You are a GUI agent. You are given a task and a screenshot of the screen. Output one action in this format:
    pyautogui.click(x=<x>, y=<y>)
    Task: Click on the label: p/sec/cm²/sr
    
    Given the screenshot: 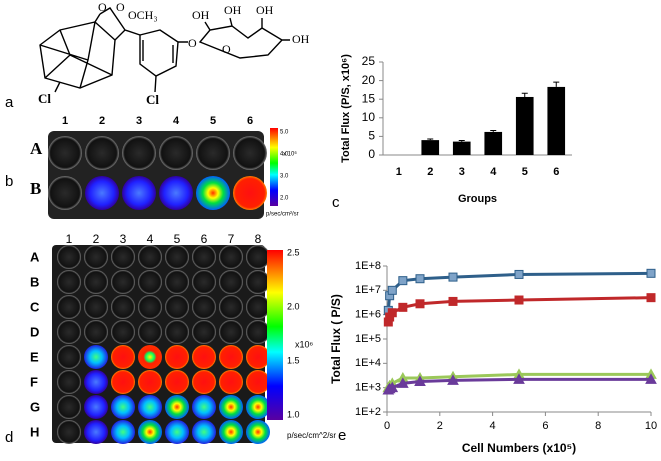 What is the action you would take?
    pyautogui.click(x=282, y=215)
    